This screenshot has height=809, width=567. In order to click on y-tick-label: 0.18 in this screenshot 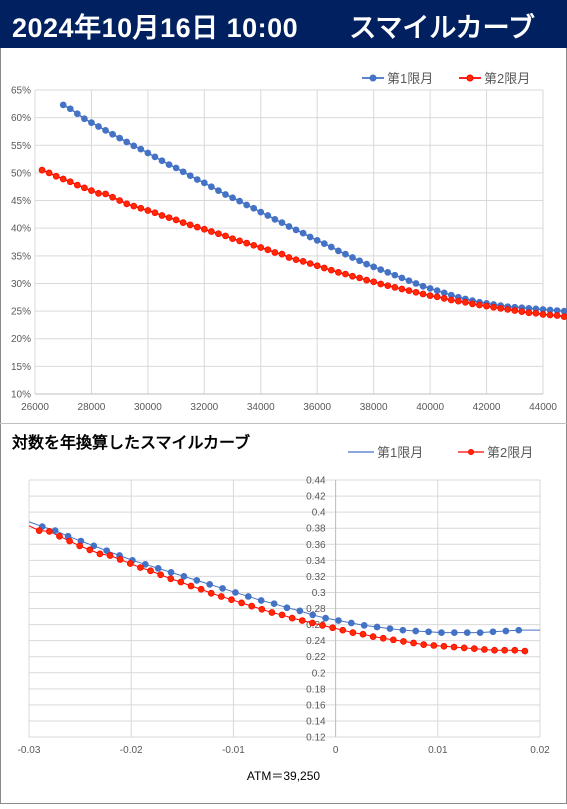, I will do `click(316, 689)`.